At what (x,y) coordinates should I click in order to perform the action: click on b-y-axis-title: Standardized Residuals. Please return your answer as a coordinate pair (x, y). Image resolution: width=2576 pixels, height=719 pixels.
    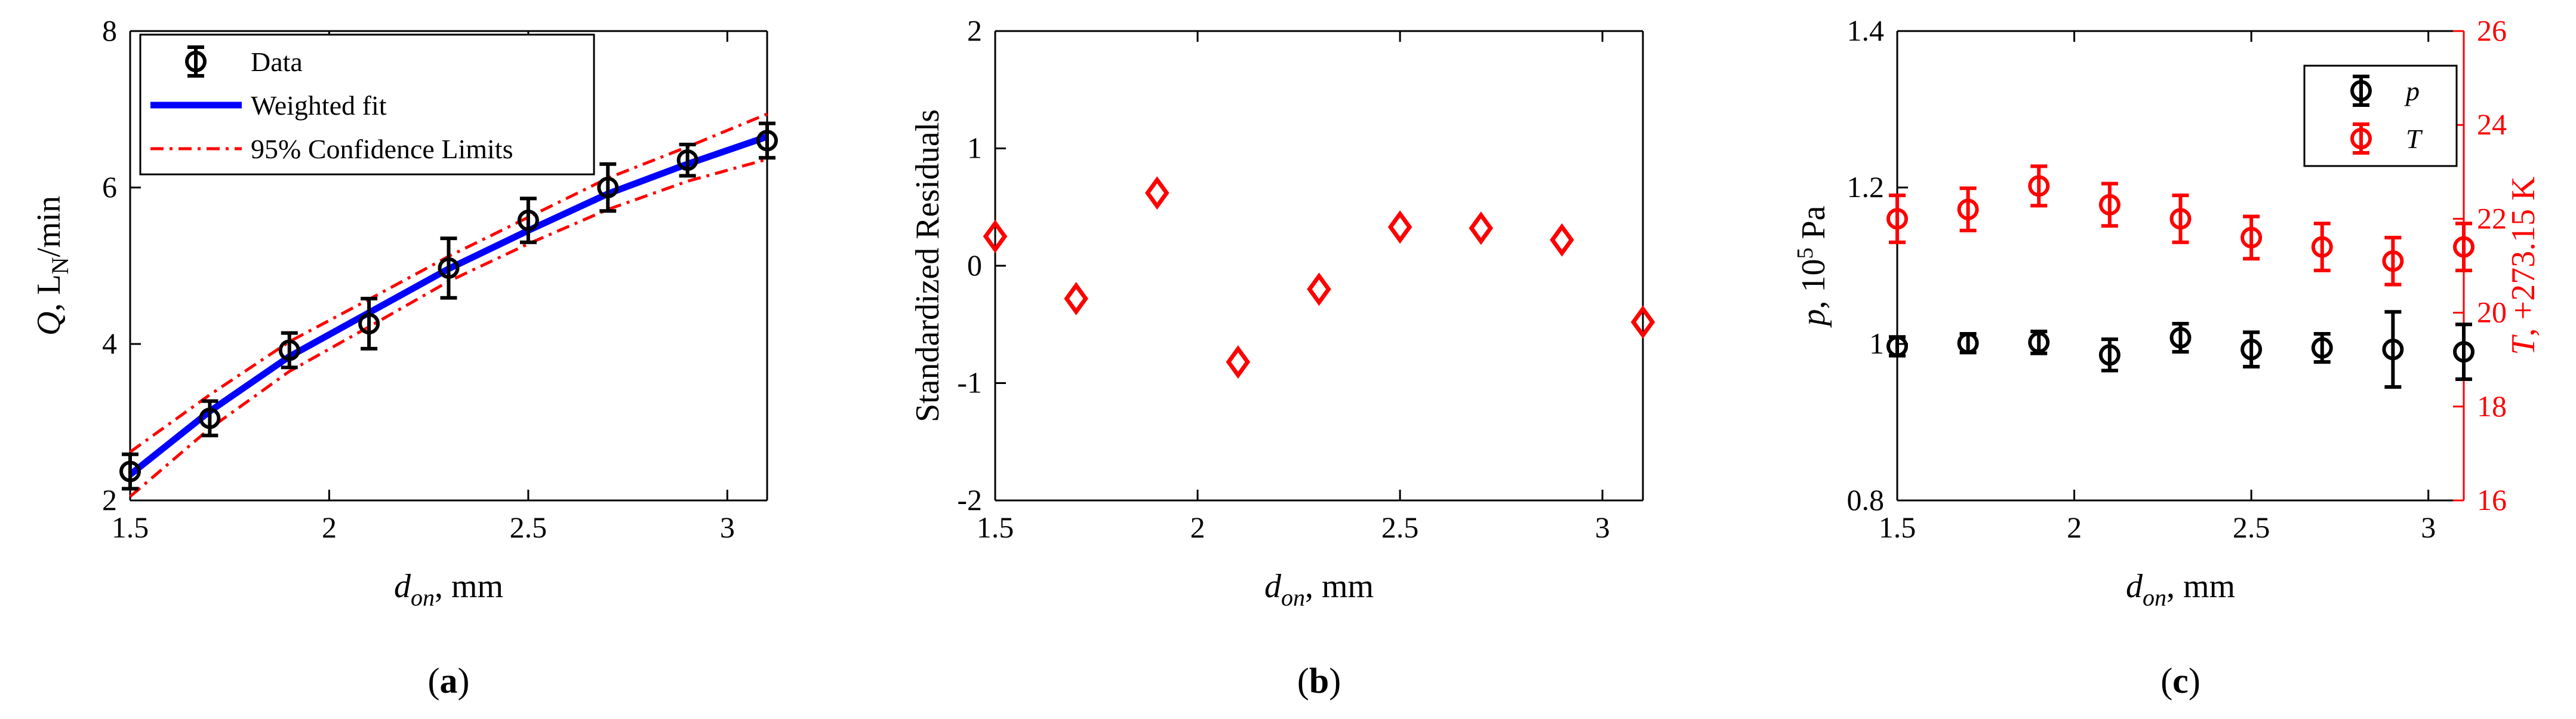
    Looking at the image, I should click on (927, 265).